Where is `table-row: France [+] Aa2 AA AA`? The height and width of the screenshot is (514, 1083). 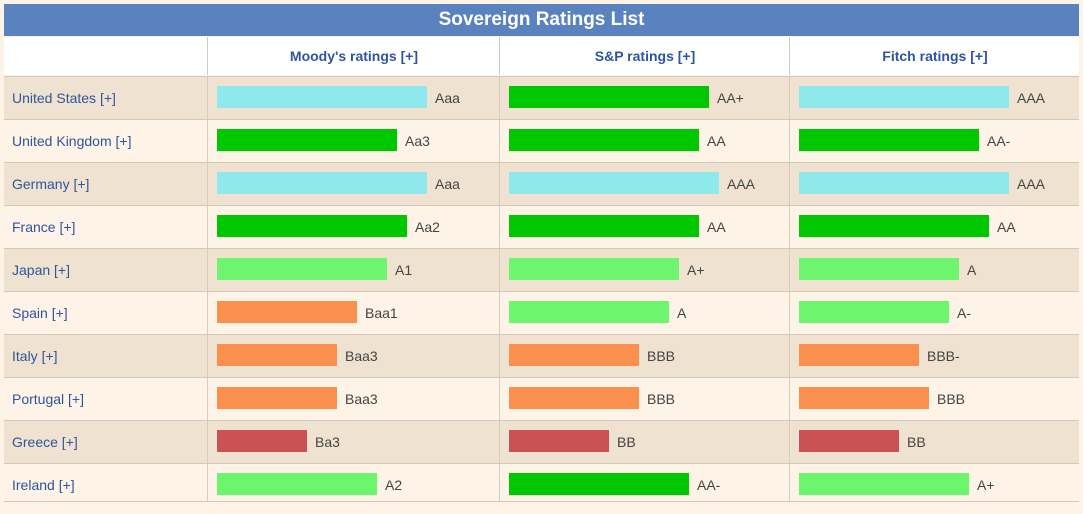
table-row: France [+] Aa2 AA AA is located at coordinates (541, 226).